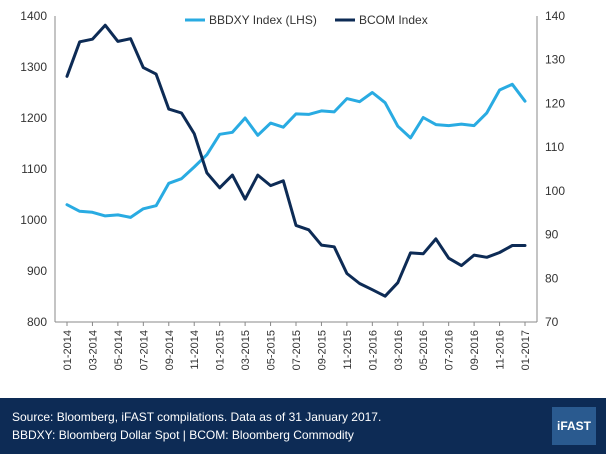 The image size is (606, 454). Describe the element at coordinates (322, 350) in the screenshot. I see `x-tick-label: 09-2015` at that location.